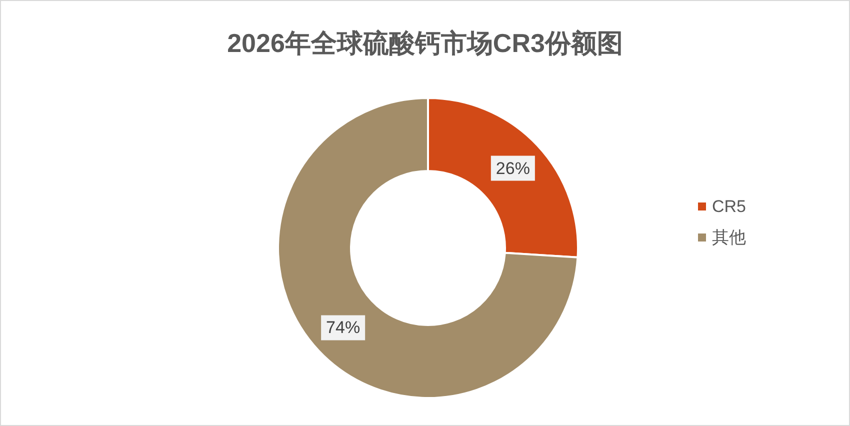  What do you see at coordinates (425, 43) in the screenshot?
I see `chart-title: 2026年全球硫酸钙市场CR3份额图` at bounding box center [425, 43].